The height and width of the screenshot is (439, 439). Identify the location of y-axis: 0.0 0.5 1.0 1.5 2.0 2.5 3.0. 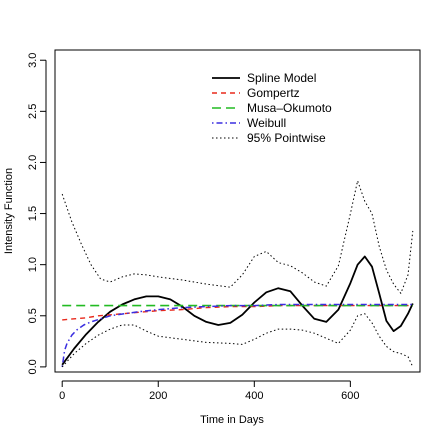
(37, 214).